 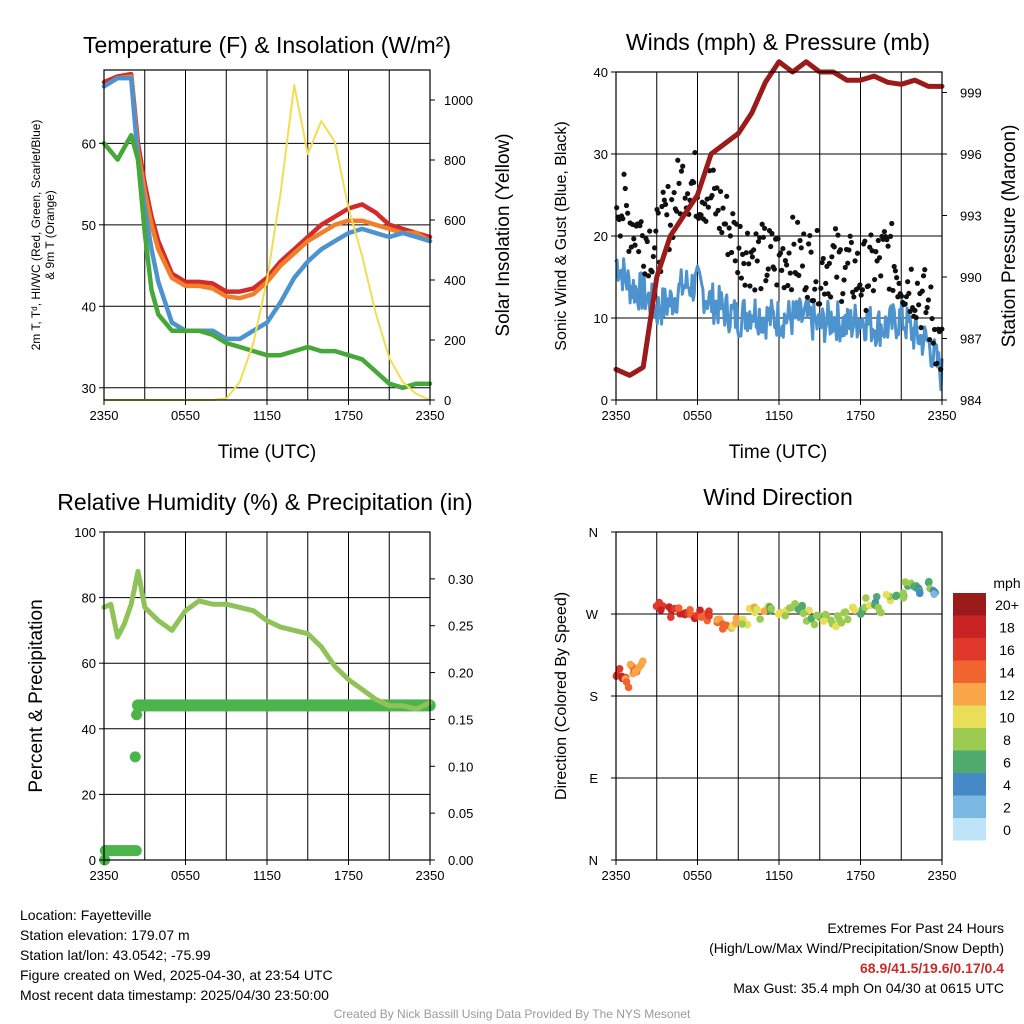 What do you see at coordinates (1007, 830) in the screenshot?
I see `colorbar-label: 0` at bounding box center [1007, 830].